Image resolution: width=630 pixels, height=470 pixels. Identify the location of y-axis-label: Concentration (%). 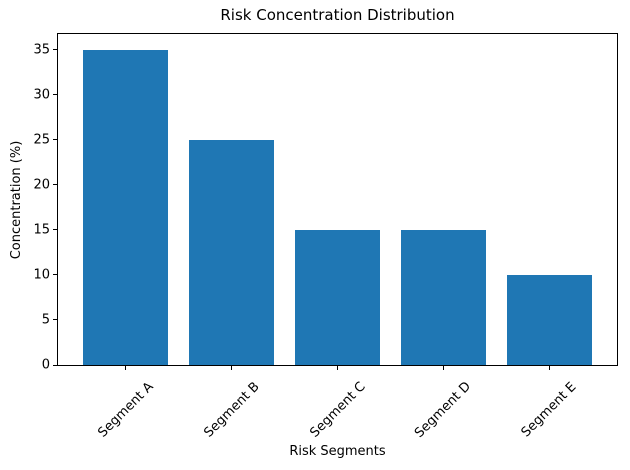
(16, 200).